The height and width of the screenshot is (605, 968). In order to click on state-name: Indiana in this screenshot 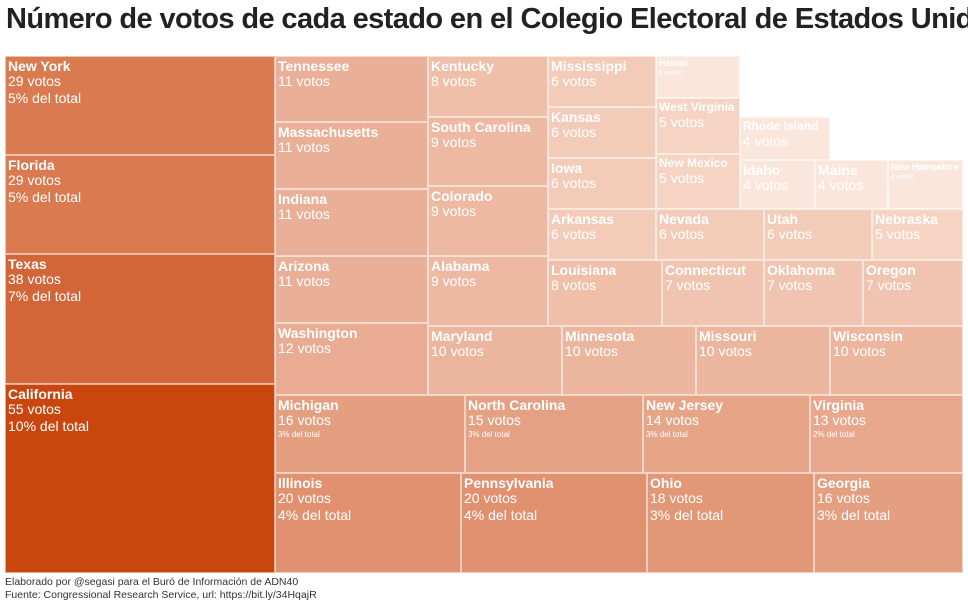, I will do `click(303, 199)`.